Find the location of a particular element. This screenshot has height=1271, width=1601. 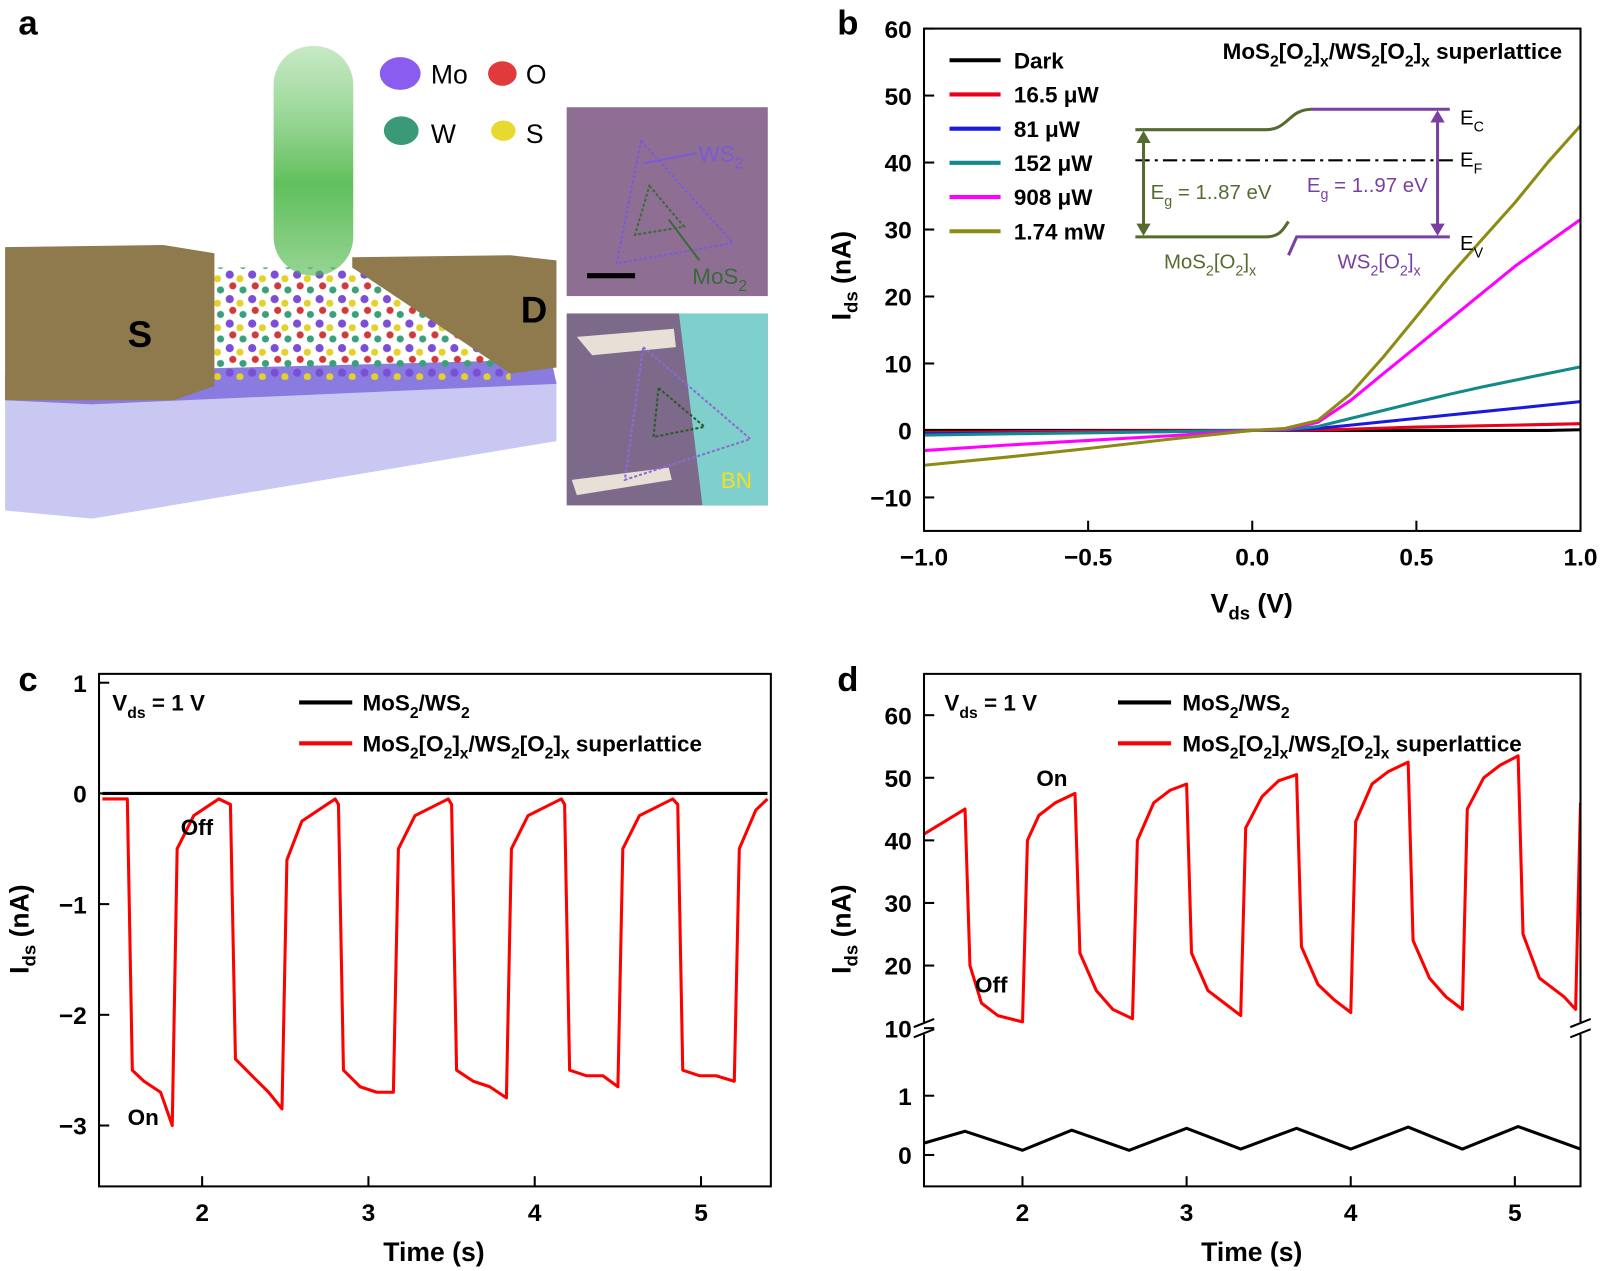

source-electrode is located at coordinates (110, 323).